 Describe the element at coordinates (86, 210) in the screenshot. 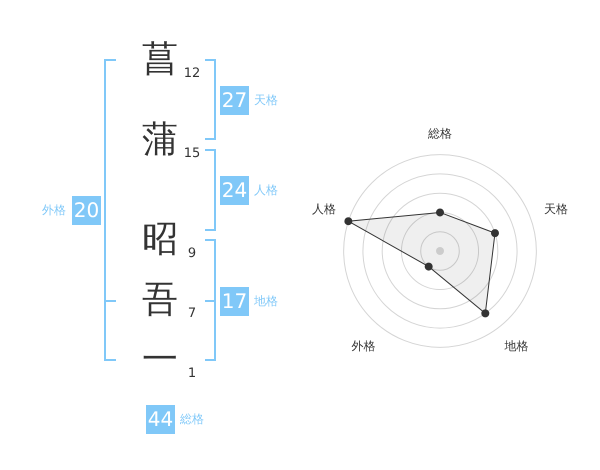

I see `text: 20` at that location.